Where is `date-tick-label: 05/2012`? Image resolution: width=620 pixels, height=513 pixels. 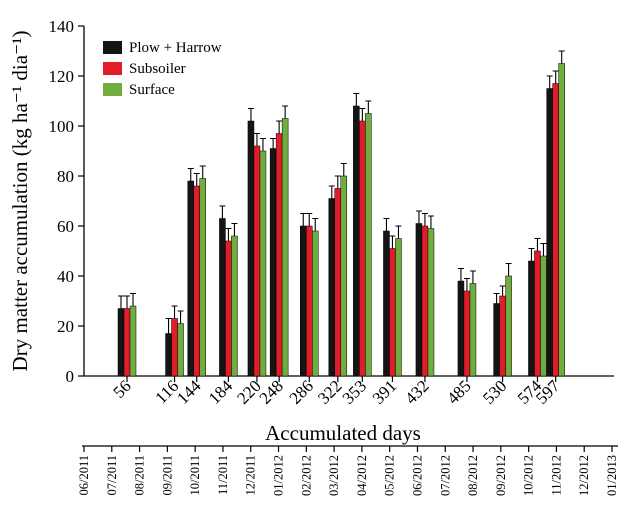
date-tick-label: 05/2012 is located at coordinates (390, 475).